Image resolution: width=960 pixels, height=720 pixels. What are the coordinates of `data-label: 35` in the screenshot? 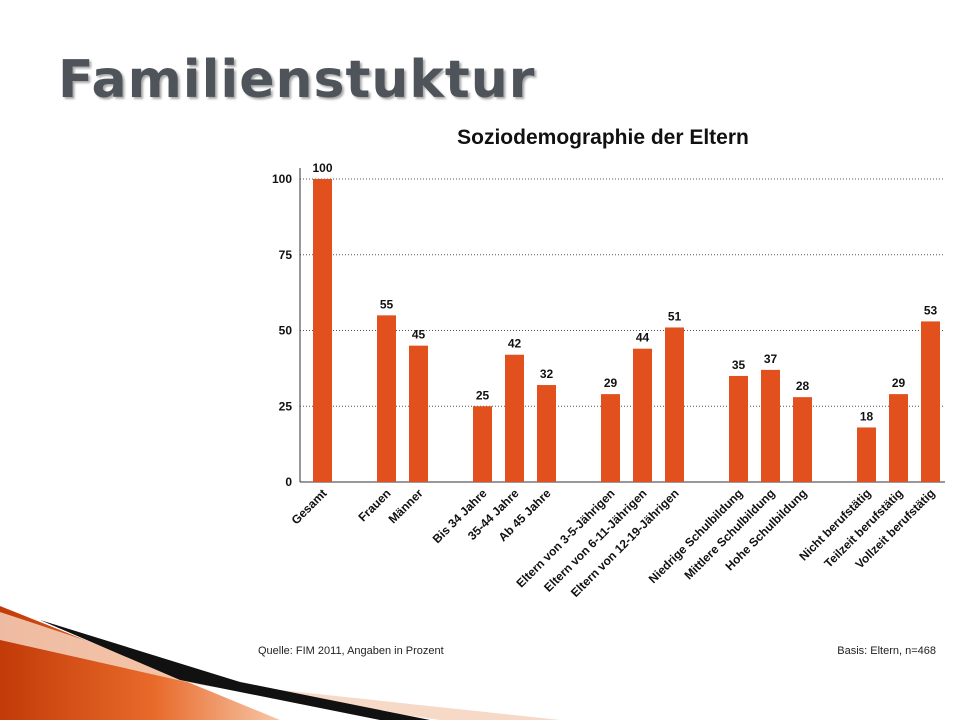 It's located at (739, 365).